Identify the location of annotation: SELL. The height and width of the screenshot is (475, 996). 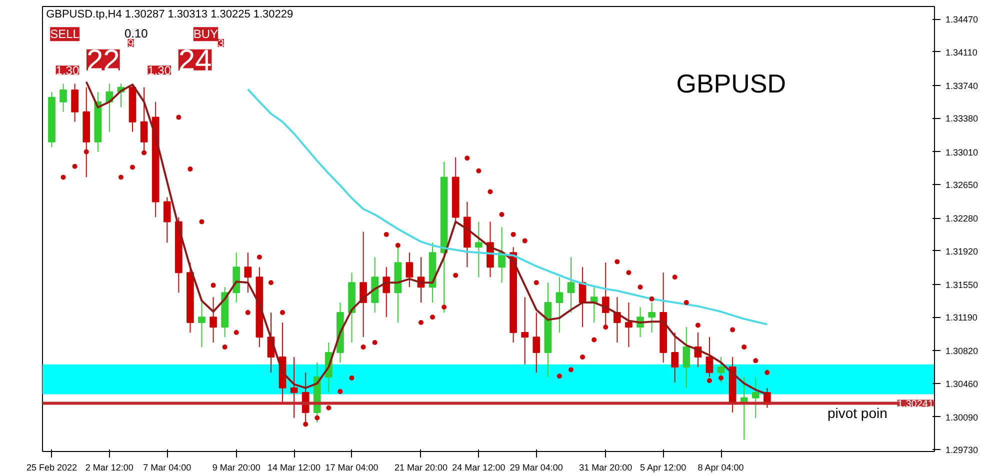
(65, 34).